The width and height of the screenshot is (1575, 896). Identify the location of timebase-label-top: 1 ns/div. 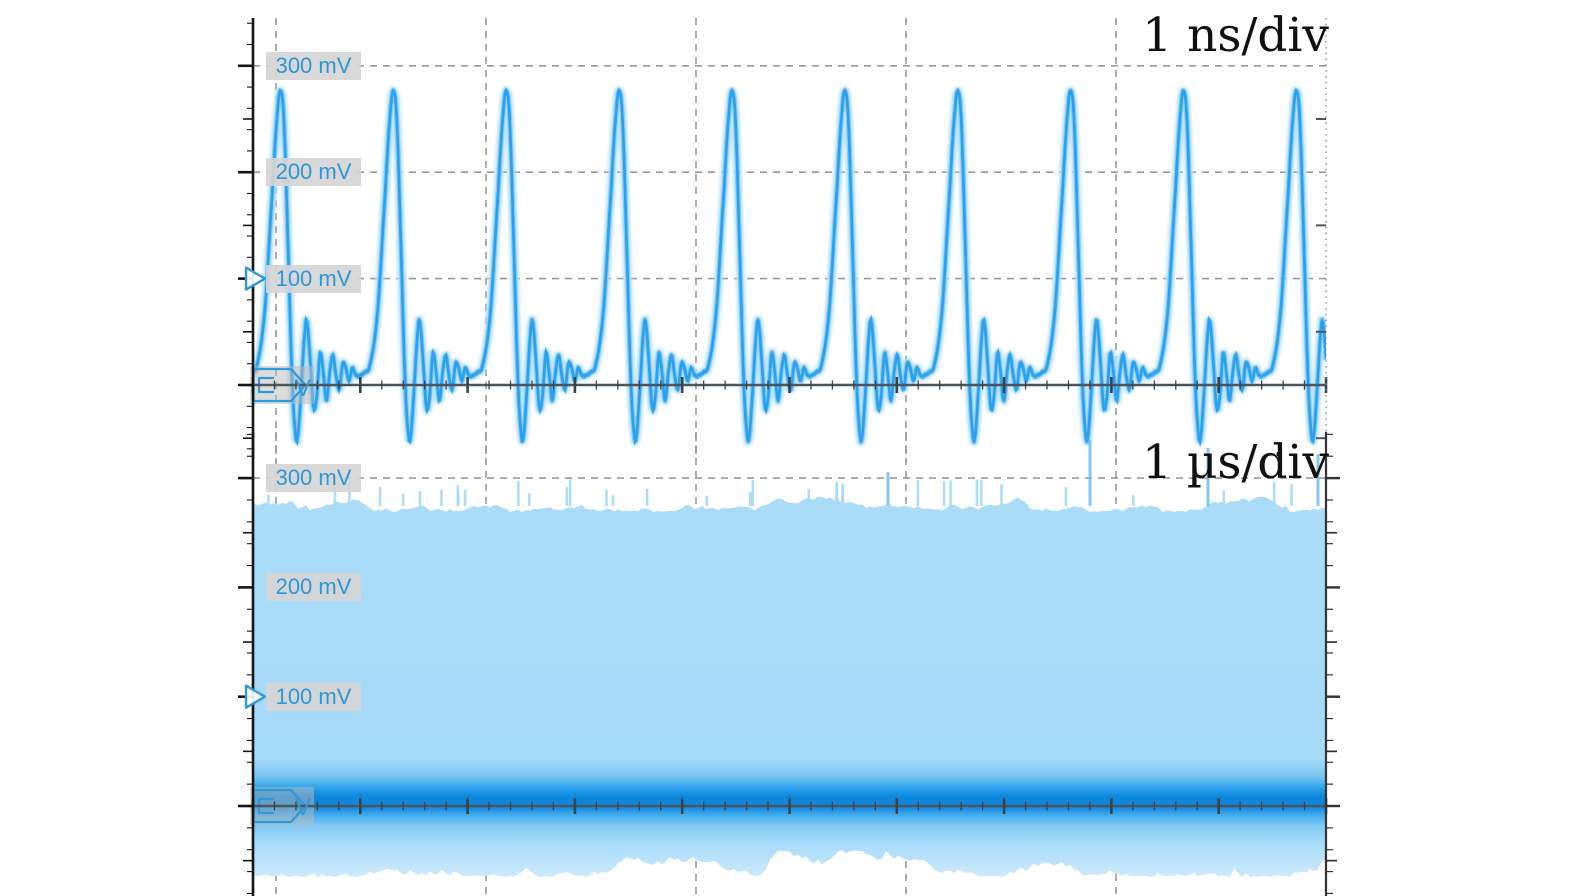
(1235, 35).